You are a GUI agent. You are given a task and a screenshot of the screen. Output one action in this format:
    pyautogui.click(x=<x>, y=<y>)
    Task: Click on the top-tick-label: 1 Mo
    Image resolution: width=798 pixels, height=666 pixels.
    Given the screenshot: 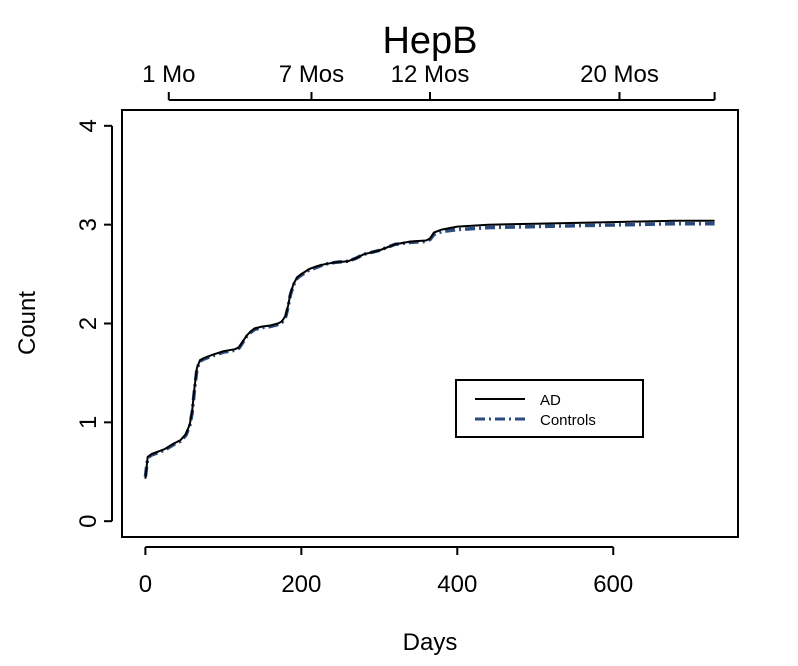 What is the action you would take?
    pyautogui.click(x=168, y=74)
    